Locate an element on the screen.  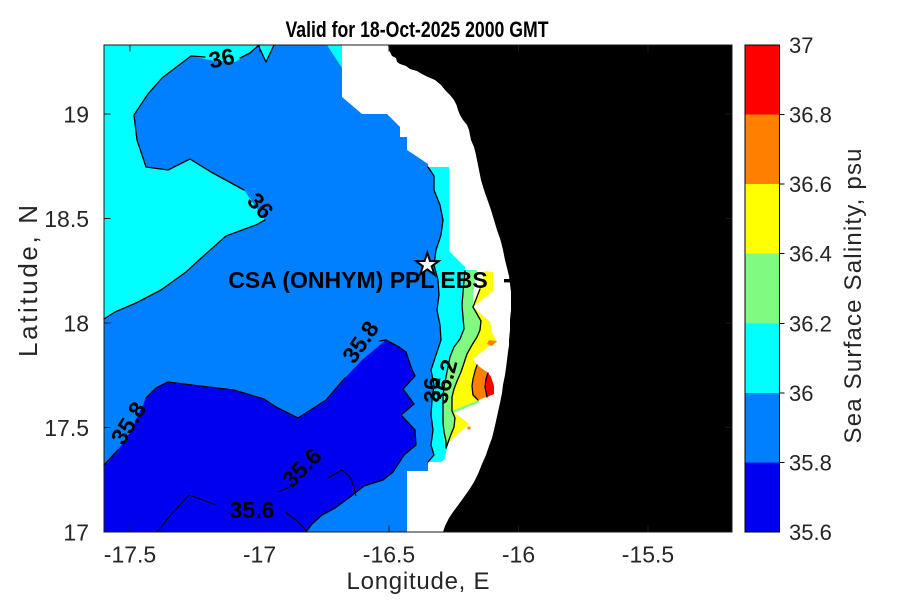
svg-text: 37 is located at coordinates (801, 45).